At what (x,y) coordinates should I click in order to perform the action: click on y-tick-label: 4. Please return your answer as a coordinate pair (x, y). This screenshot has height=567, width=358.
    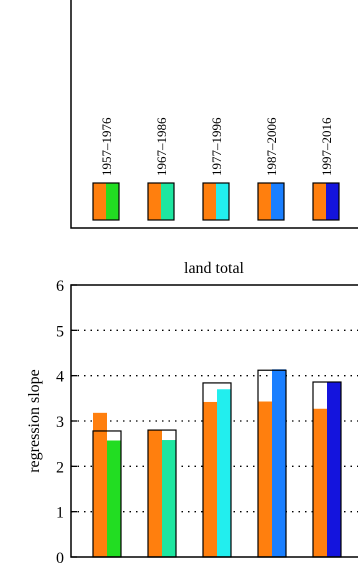
    Looking at the image, I should click on (60, 377).